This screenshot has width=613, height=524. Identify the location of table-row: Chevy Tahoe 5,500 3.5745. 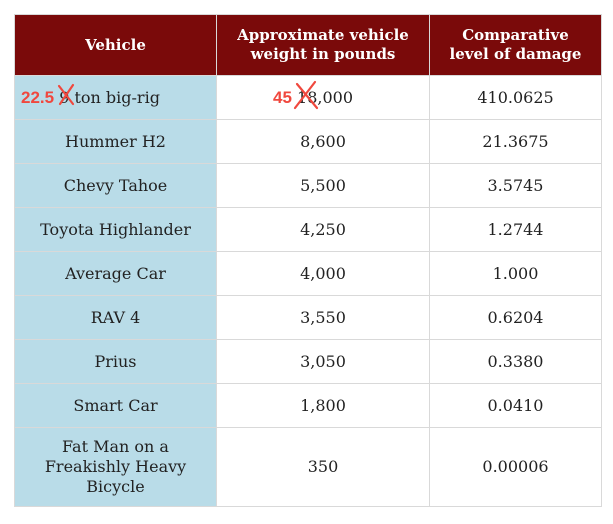
(308, 185).